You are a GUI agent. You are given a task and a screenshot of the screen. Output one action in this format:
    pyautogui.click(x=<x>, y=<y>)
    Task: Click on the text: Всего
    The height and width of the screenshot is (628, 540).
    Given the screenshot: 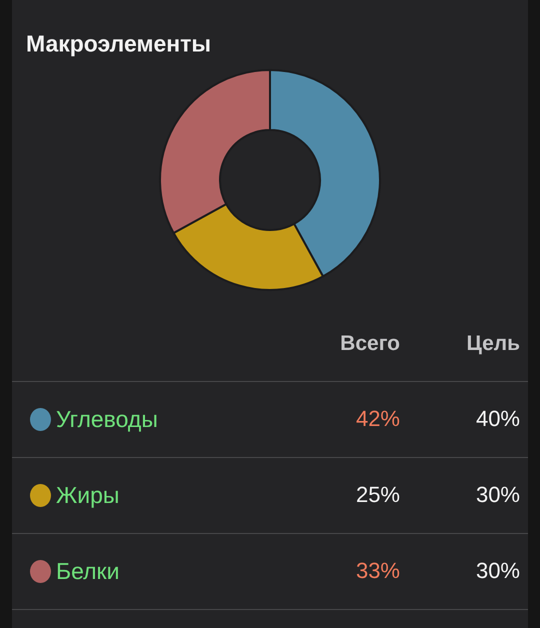 What is the action you would take?
    pyautogui.click(x=370, y=344)
    